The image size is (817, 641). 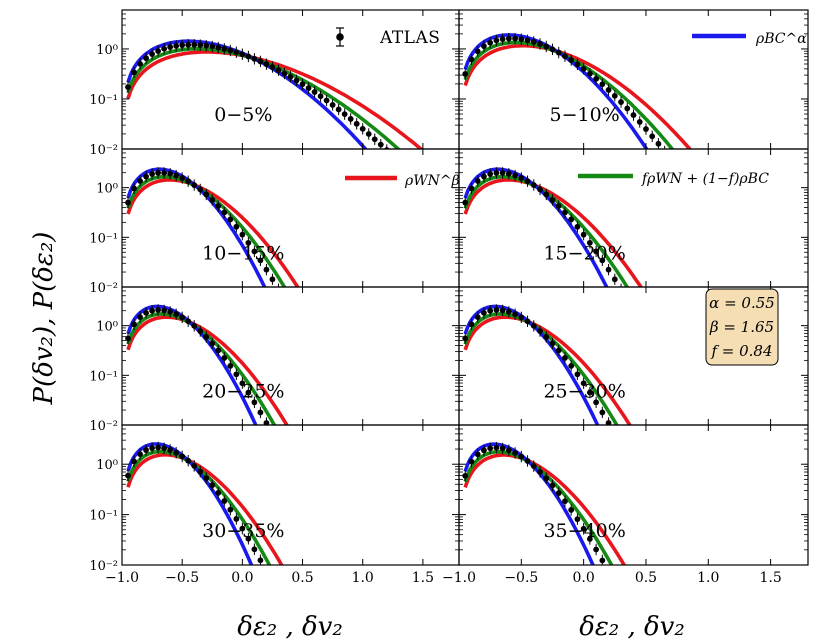 I want to click on param-beta: β = 1.65, so click(x=741, y=327).